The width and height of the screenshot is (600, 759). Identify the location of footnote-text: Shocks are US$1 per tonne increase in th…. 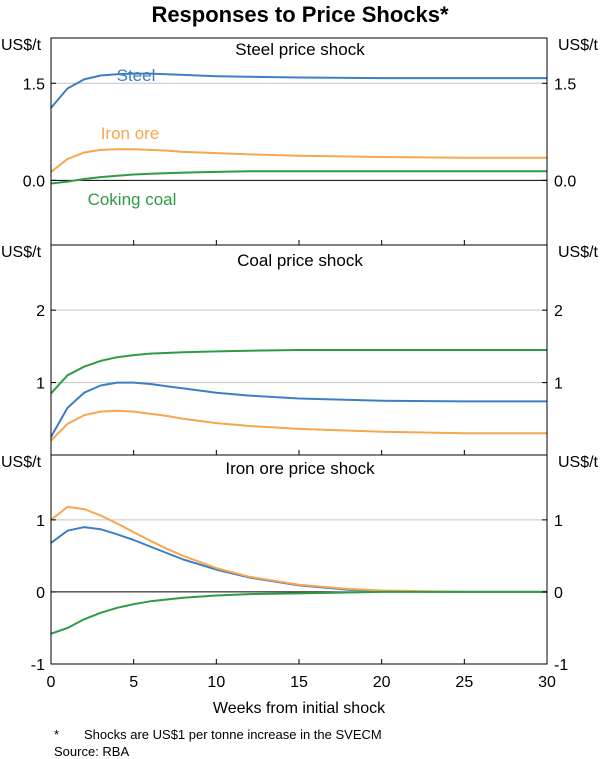
(233, 734).